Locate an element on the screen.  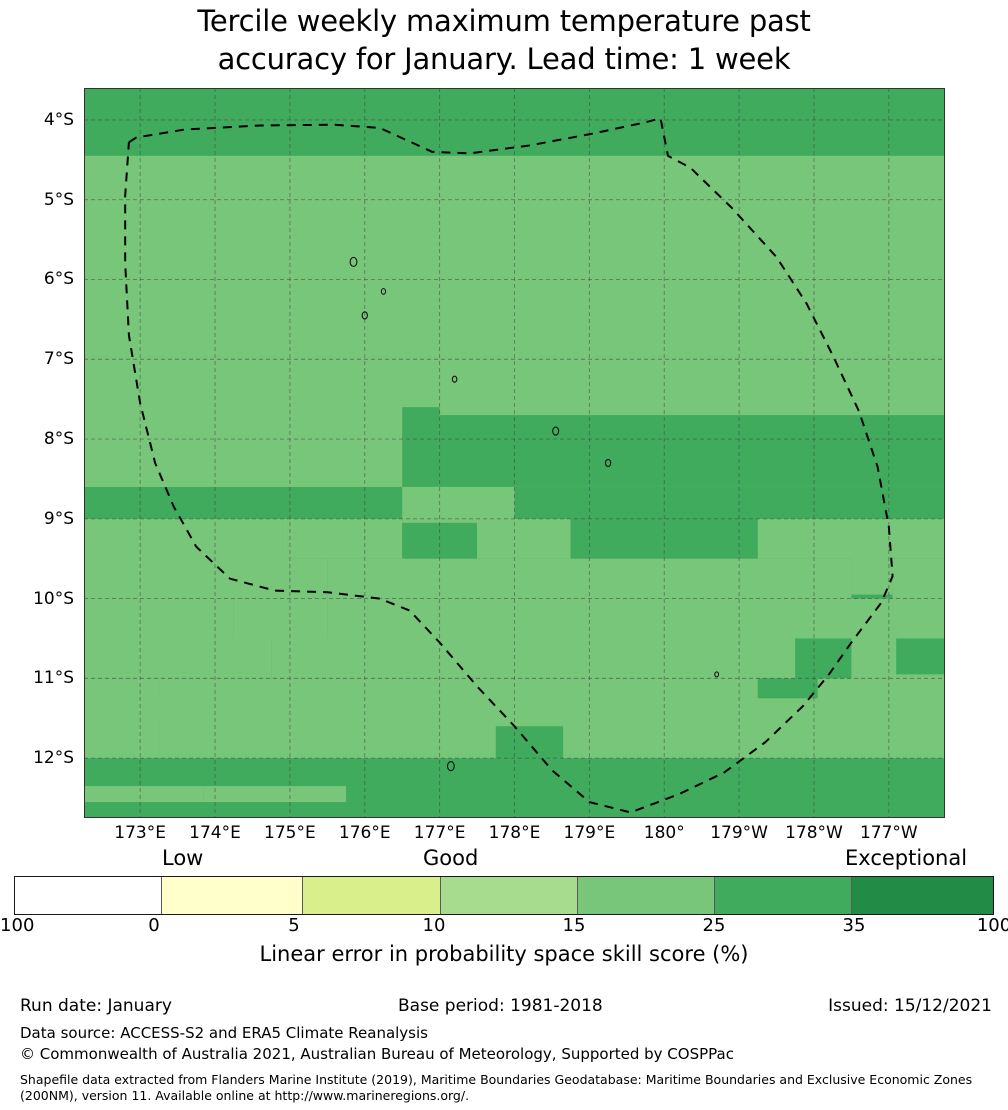
colorbar-gradient is located at coordinates (504, 895).